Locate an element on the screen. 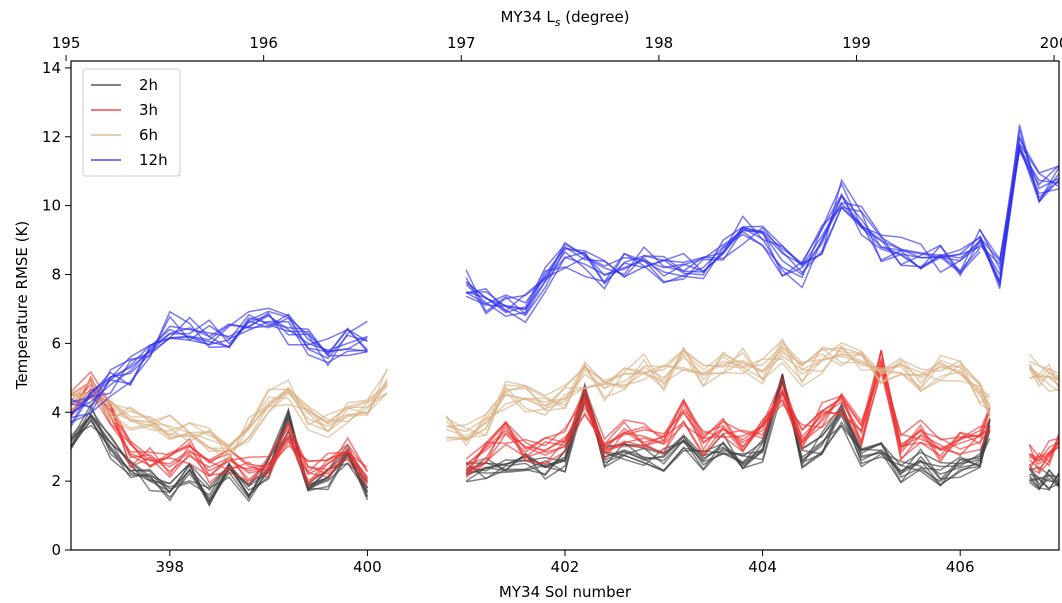  line-3h-seg1-run9 is located at coordinates (728, 421).